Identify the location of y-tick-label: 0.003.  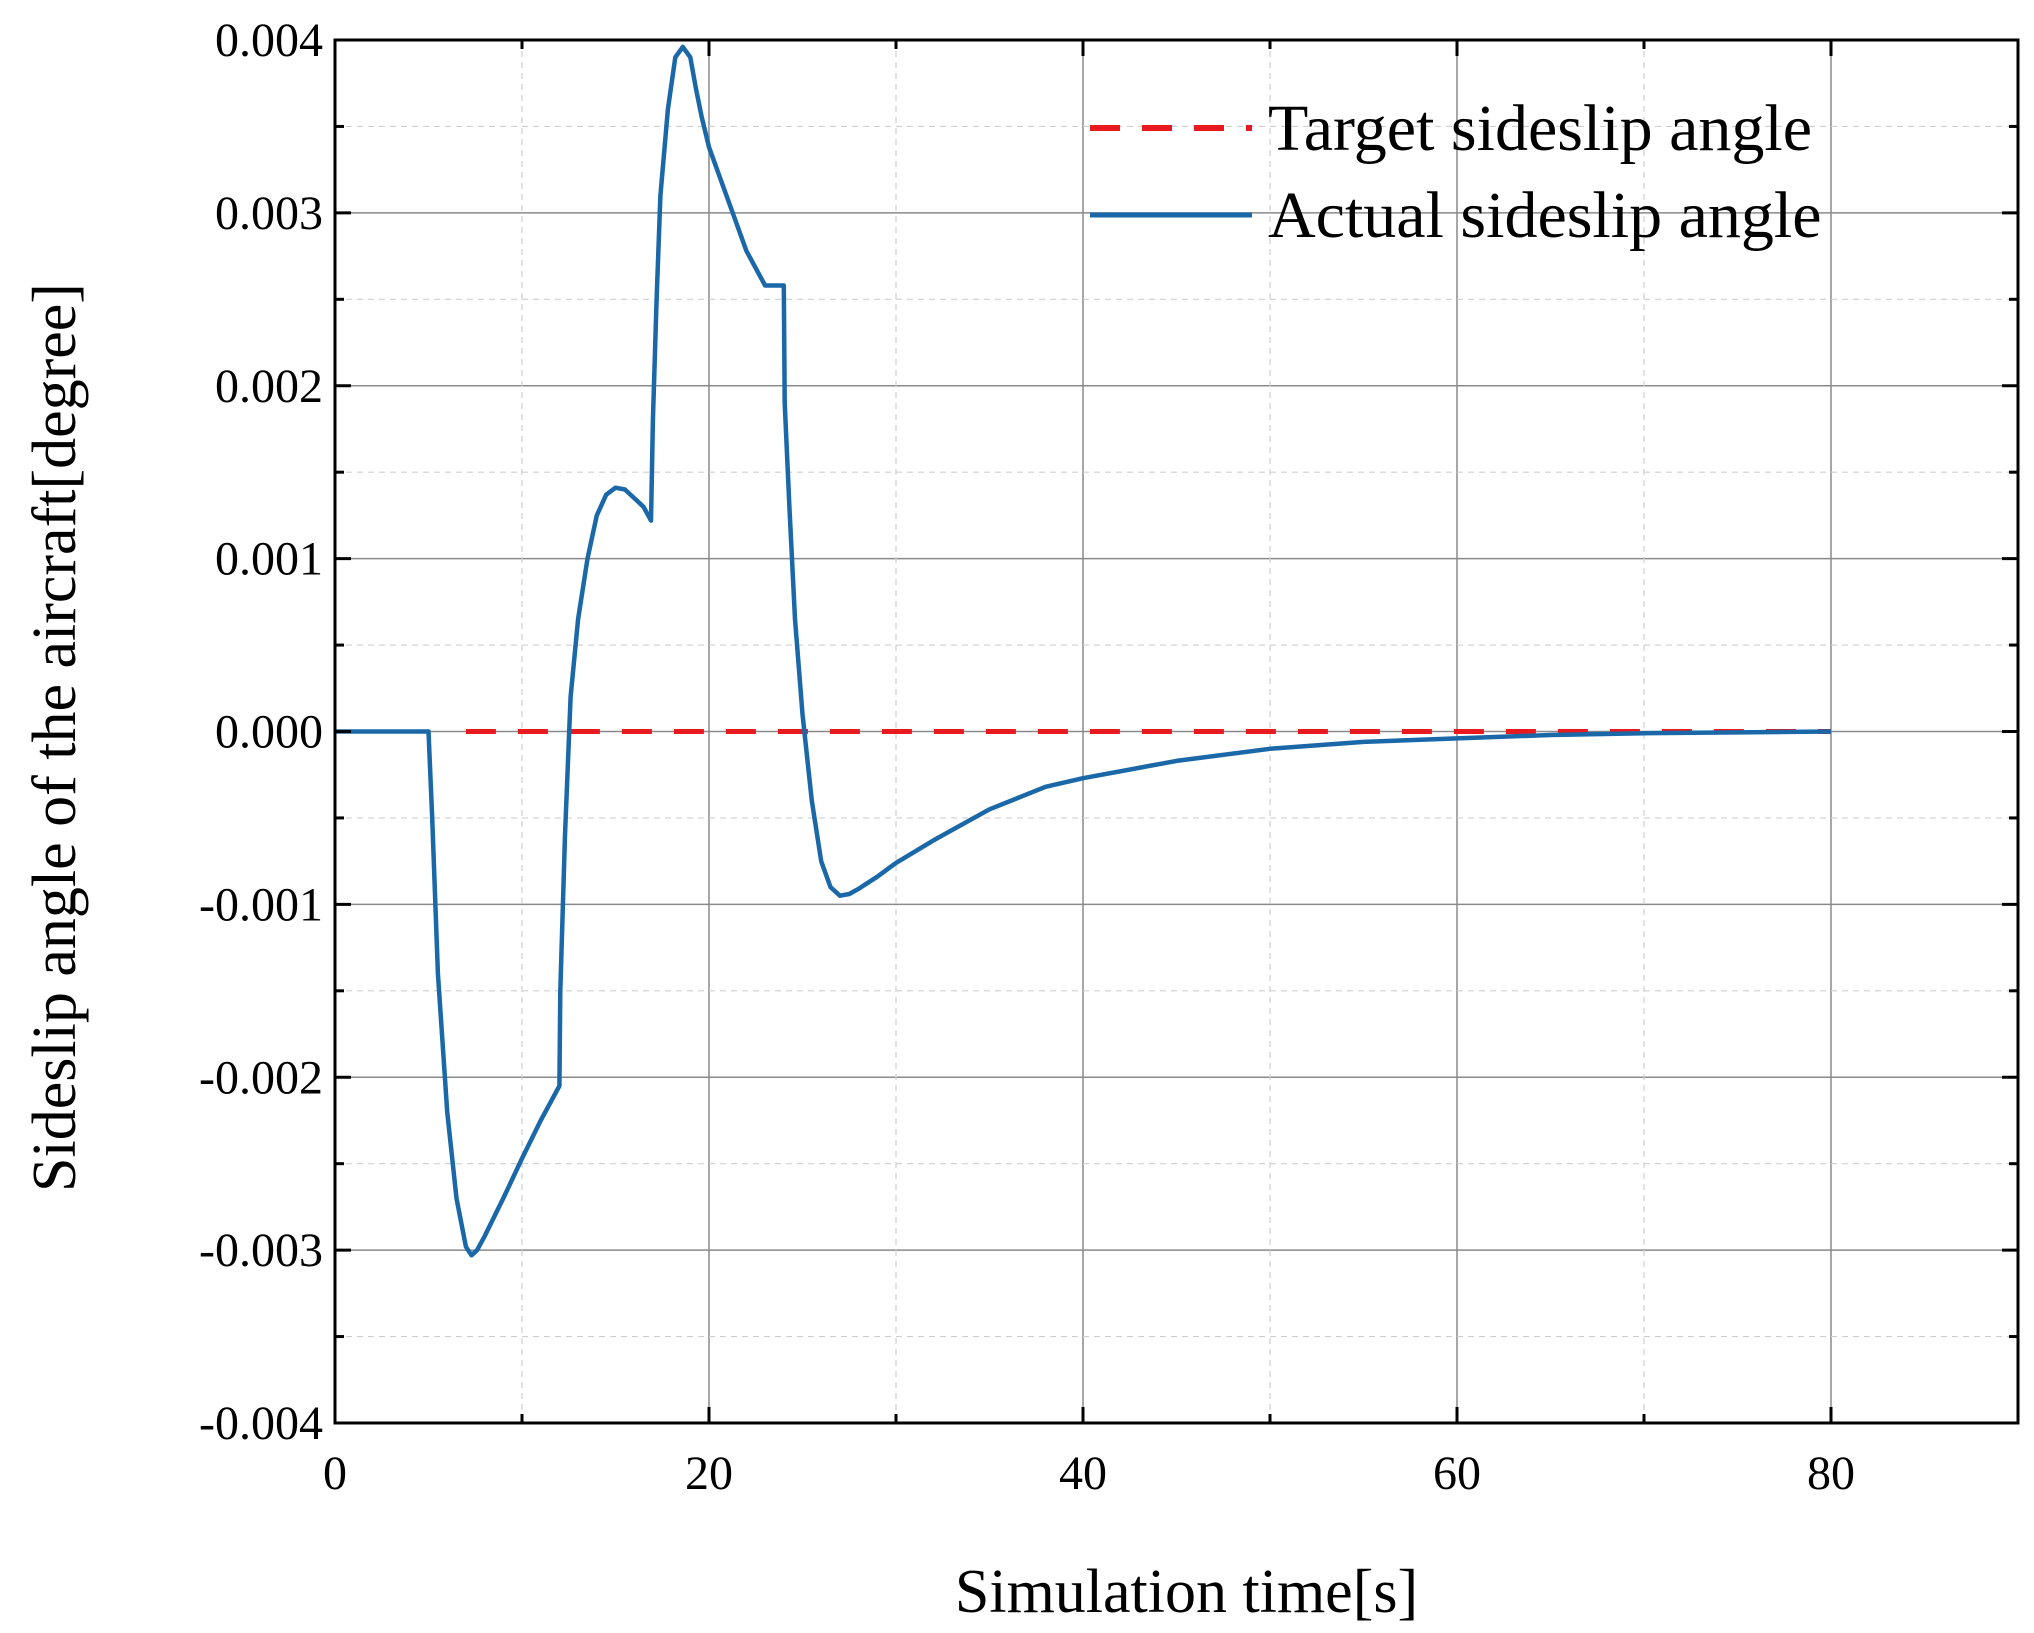
(269, 213).